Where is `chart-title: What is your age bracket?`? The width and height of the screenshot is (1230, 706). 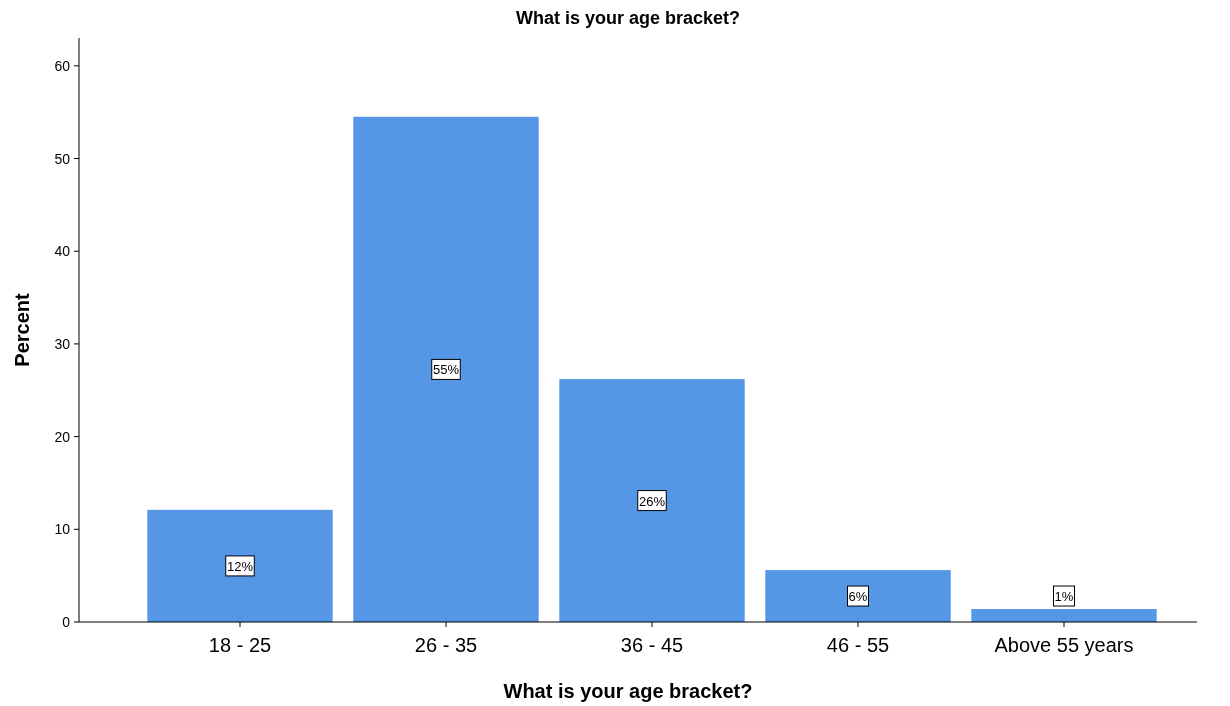 chart-title: What is your age bracket? is located at coordinates (628, 18).